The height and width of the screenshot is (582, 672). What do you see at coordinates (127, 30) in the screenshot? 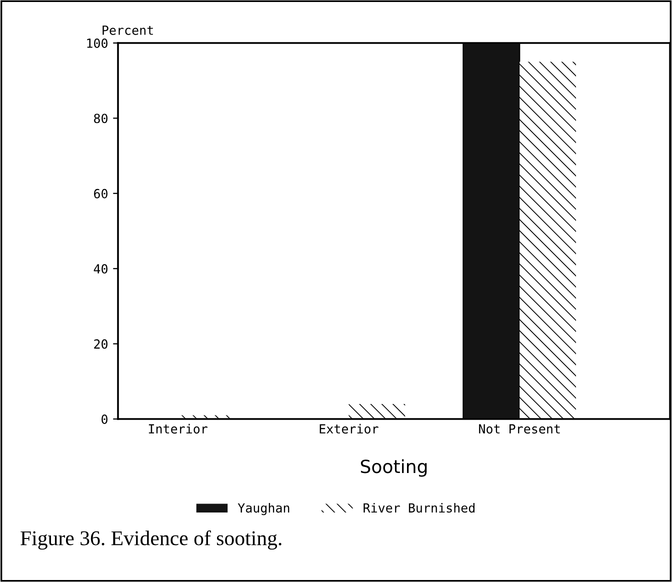
I see `y-axis-title: Percent` at bounding box center [127, 30].